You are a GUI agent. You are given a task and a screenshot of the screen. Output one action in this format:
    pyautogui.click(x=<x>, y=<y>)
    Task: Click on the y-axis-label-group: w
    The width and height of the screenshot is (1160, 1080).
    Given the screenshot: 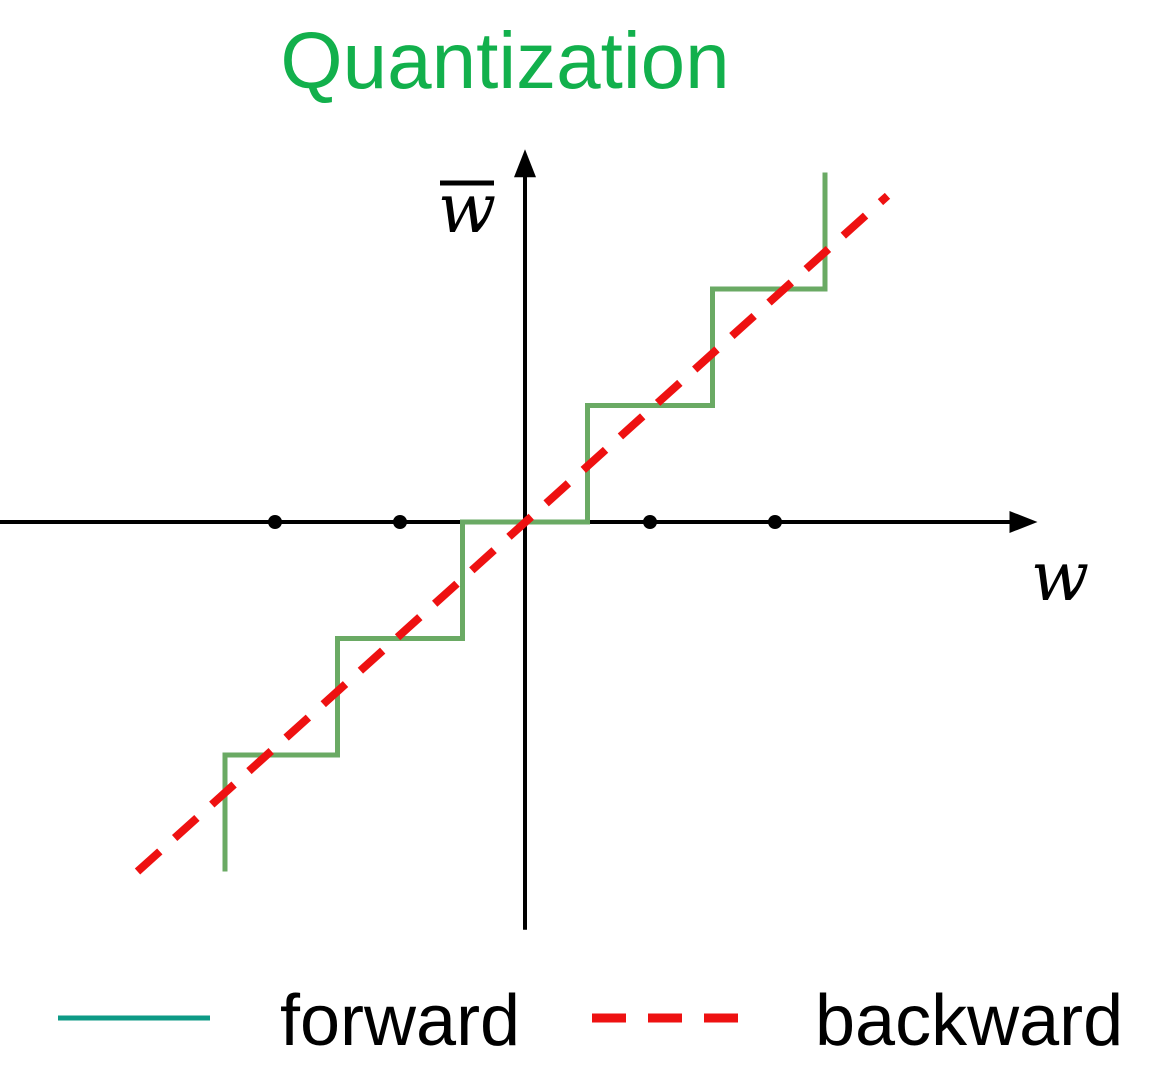 What is the action you would take?
    pyautogui.click(x=467, y=209)
    